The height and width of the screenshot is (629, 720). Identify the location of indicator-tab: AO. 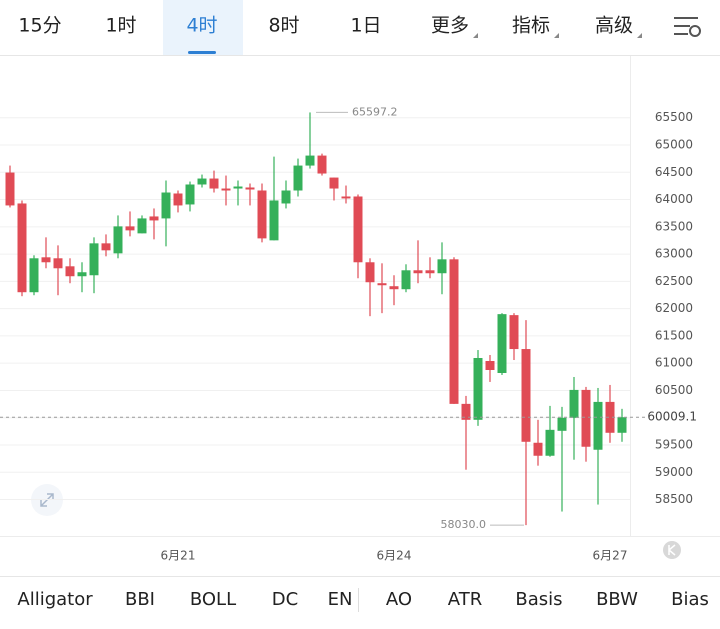
(399, 599).